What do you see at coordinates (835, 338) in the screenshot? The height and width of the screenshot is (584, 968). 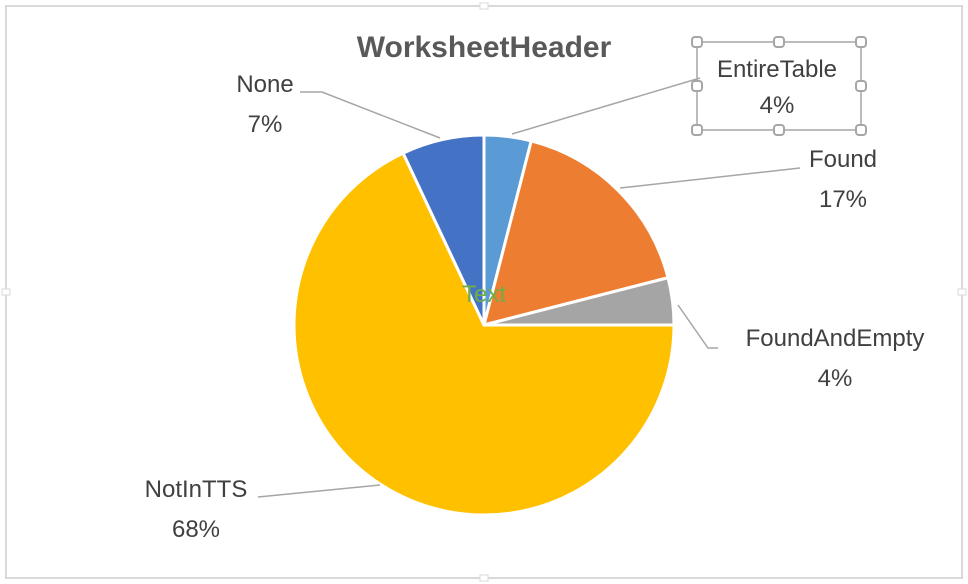 I see `data-label-category-foundandempty: FoundAndEmpty` at bounding box center [835, 338].